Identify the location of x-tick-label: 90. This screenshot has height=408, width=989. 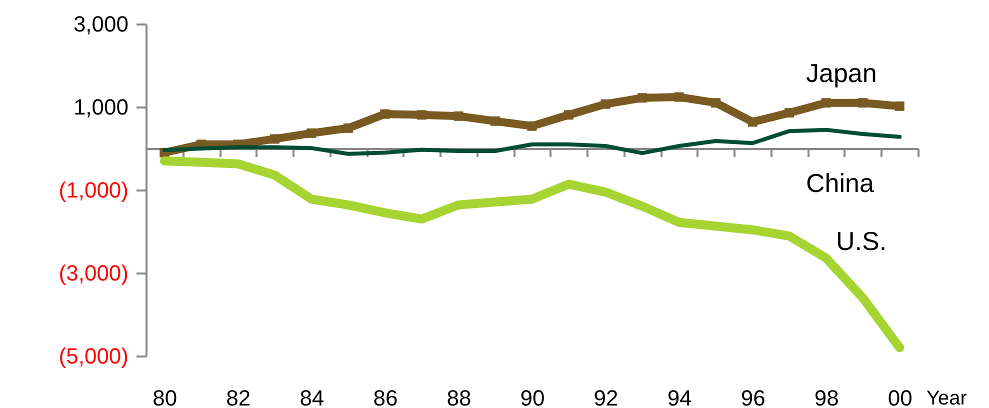
(532, 397).